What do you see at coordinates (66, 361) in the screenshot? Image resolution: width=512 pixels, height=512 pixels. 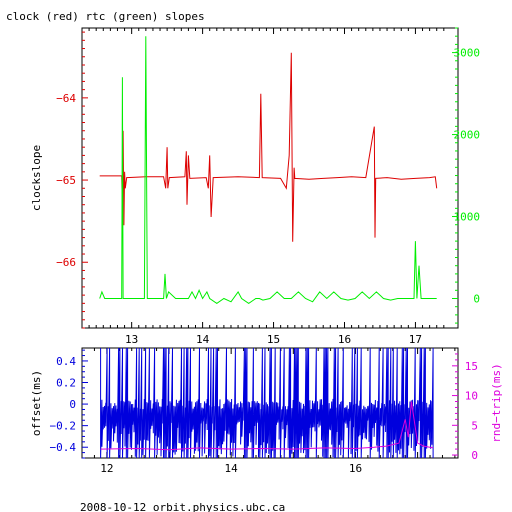 I see `y-tick-label: 0.4` at bounding box center [66, 361].